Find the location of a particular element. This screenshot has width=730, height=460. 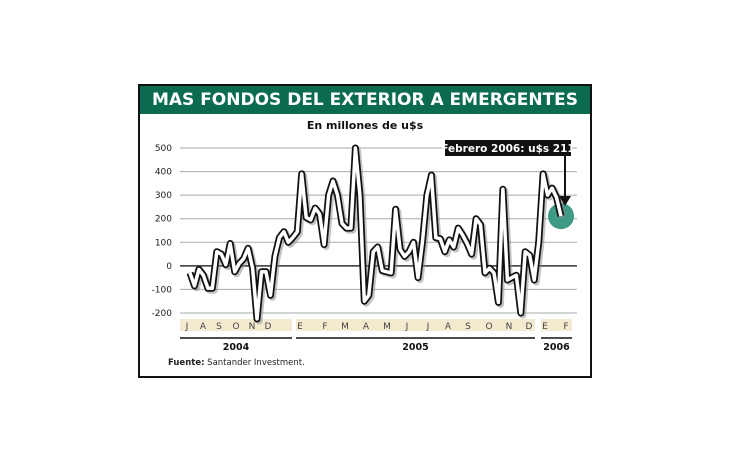

y-tick-label: 200 is located at coordinates (163, 220).